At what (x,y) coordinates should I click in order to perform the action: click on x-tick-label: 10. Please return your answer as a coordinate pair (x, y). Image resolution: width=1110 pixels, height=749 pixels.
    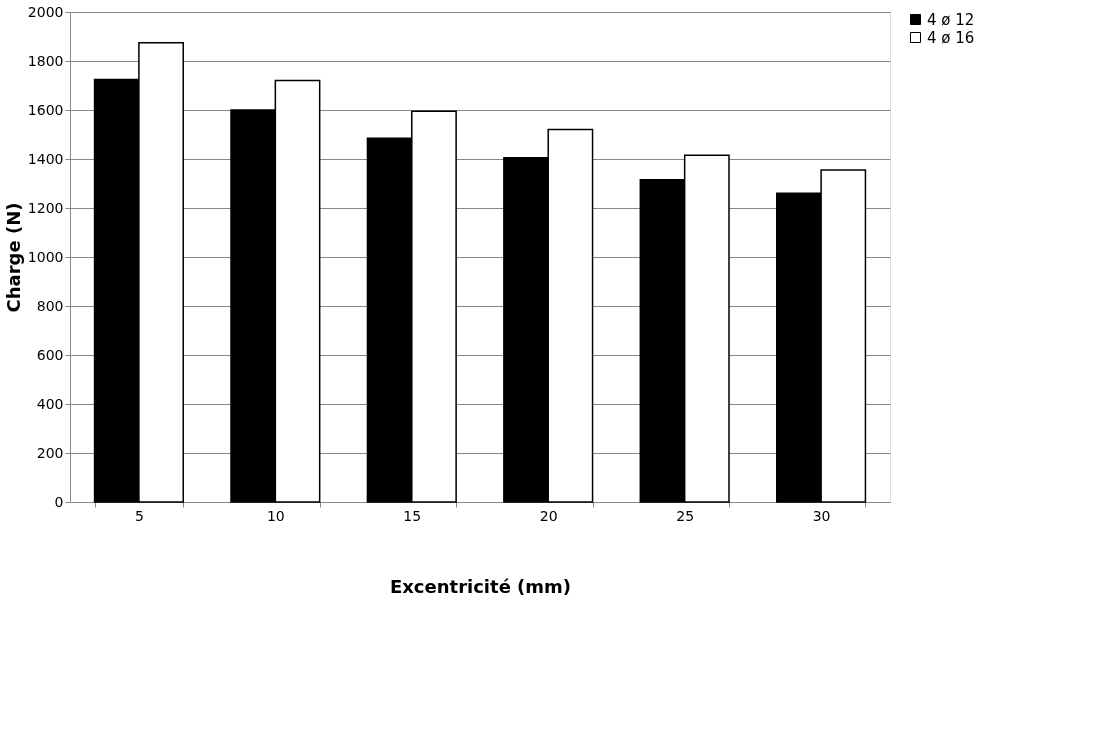
    Looking at the image, I should click on (275, 515).